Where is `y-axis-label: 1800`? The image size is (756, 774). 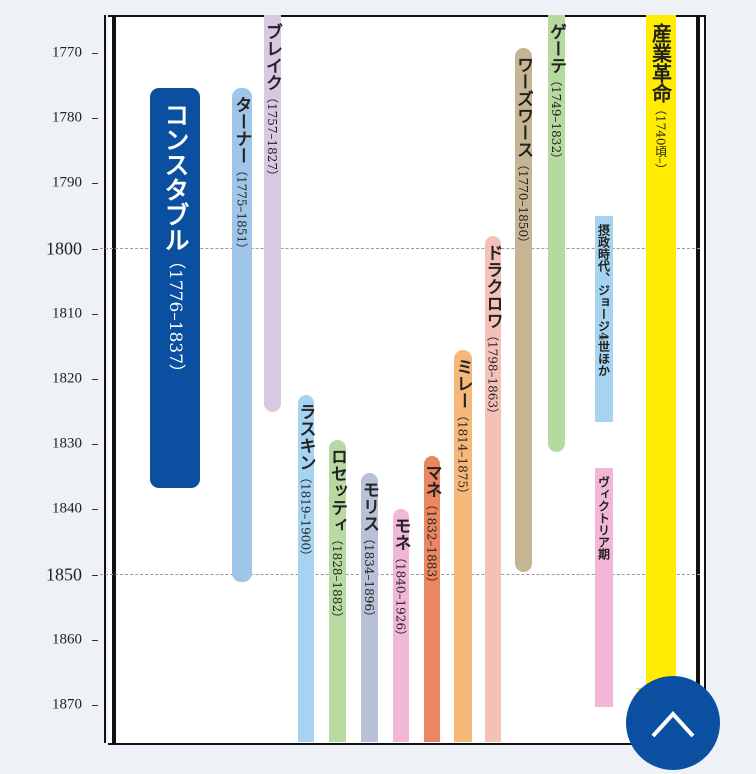 y-axis-label: 1800 is located at coordinates (64, 248).